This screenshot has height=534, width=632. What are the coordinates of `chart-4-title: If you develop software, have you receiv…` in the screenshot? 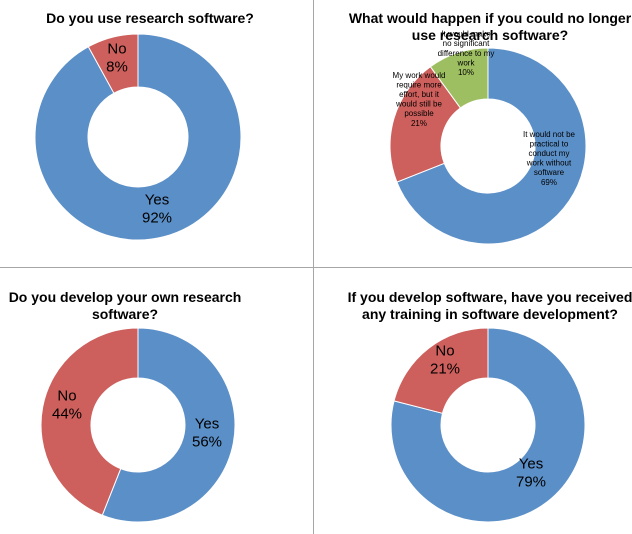 It's located at (489, 305).